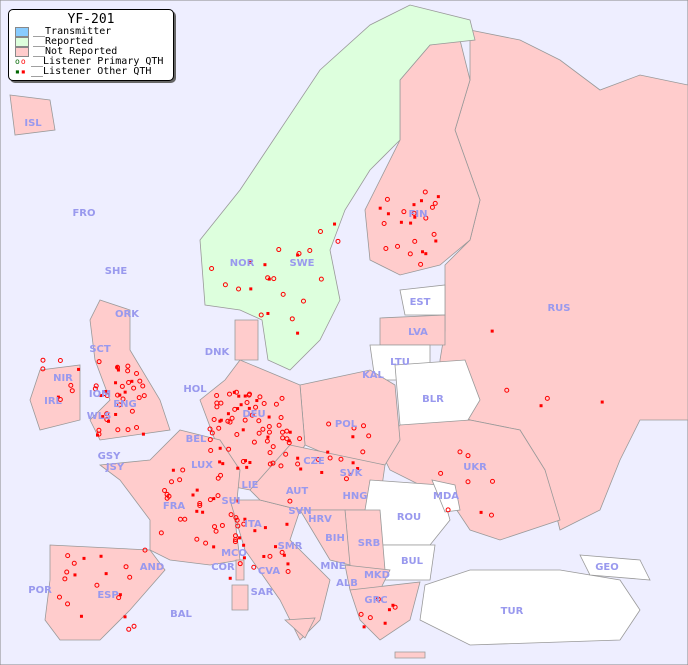 Image resolution: width=688 pixels, height=665 pixels. What do you see at coordinates (40, 590) in the screenshot?
I see `country-label-por: POR` at bounding box center [40, 590].